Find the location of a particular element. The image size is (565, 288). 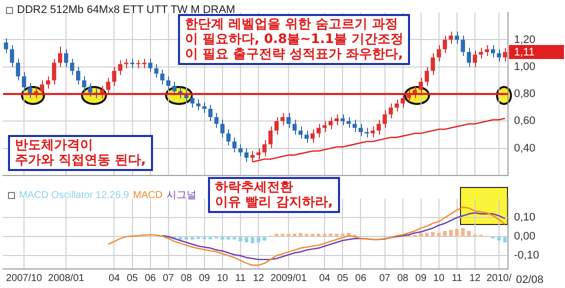

annotation: 반도체가격이 주가와 직접연동 된다, is located at coordinates (80, 153).